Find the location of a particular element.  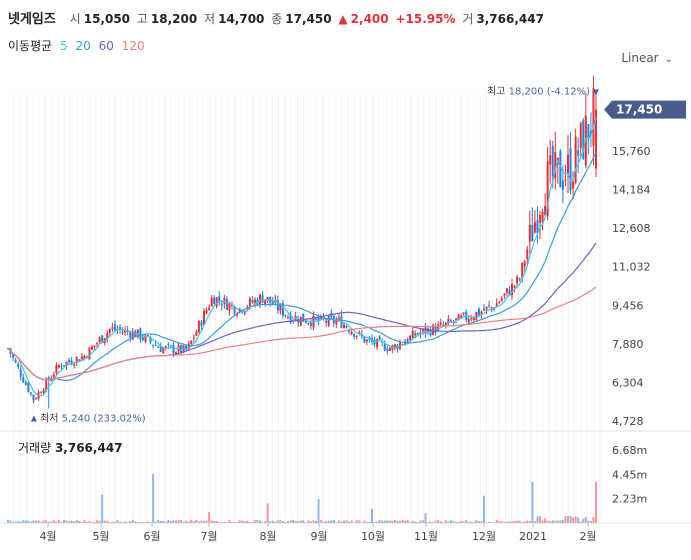

open-value: 15,050 is located at coordinates (107, 19).